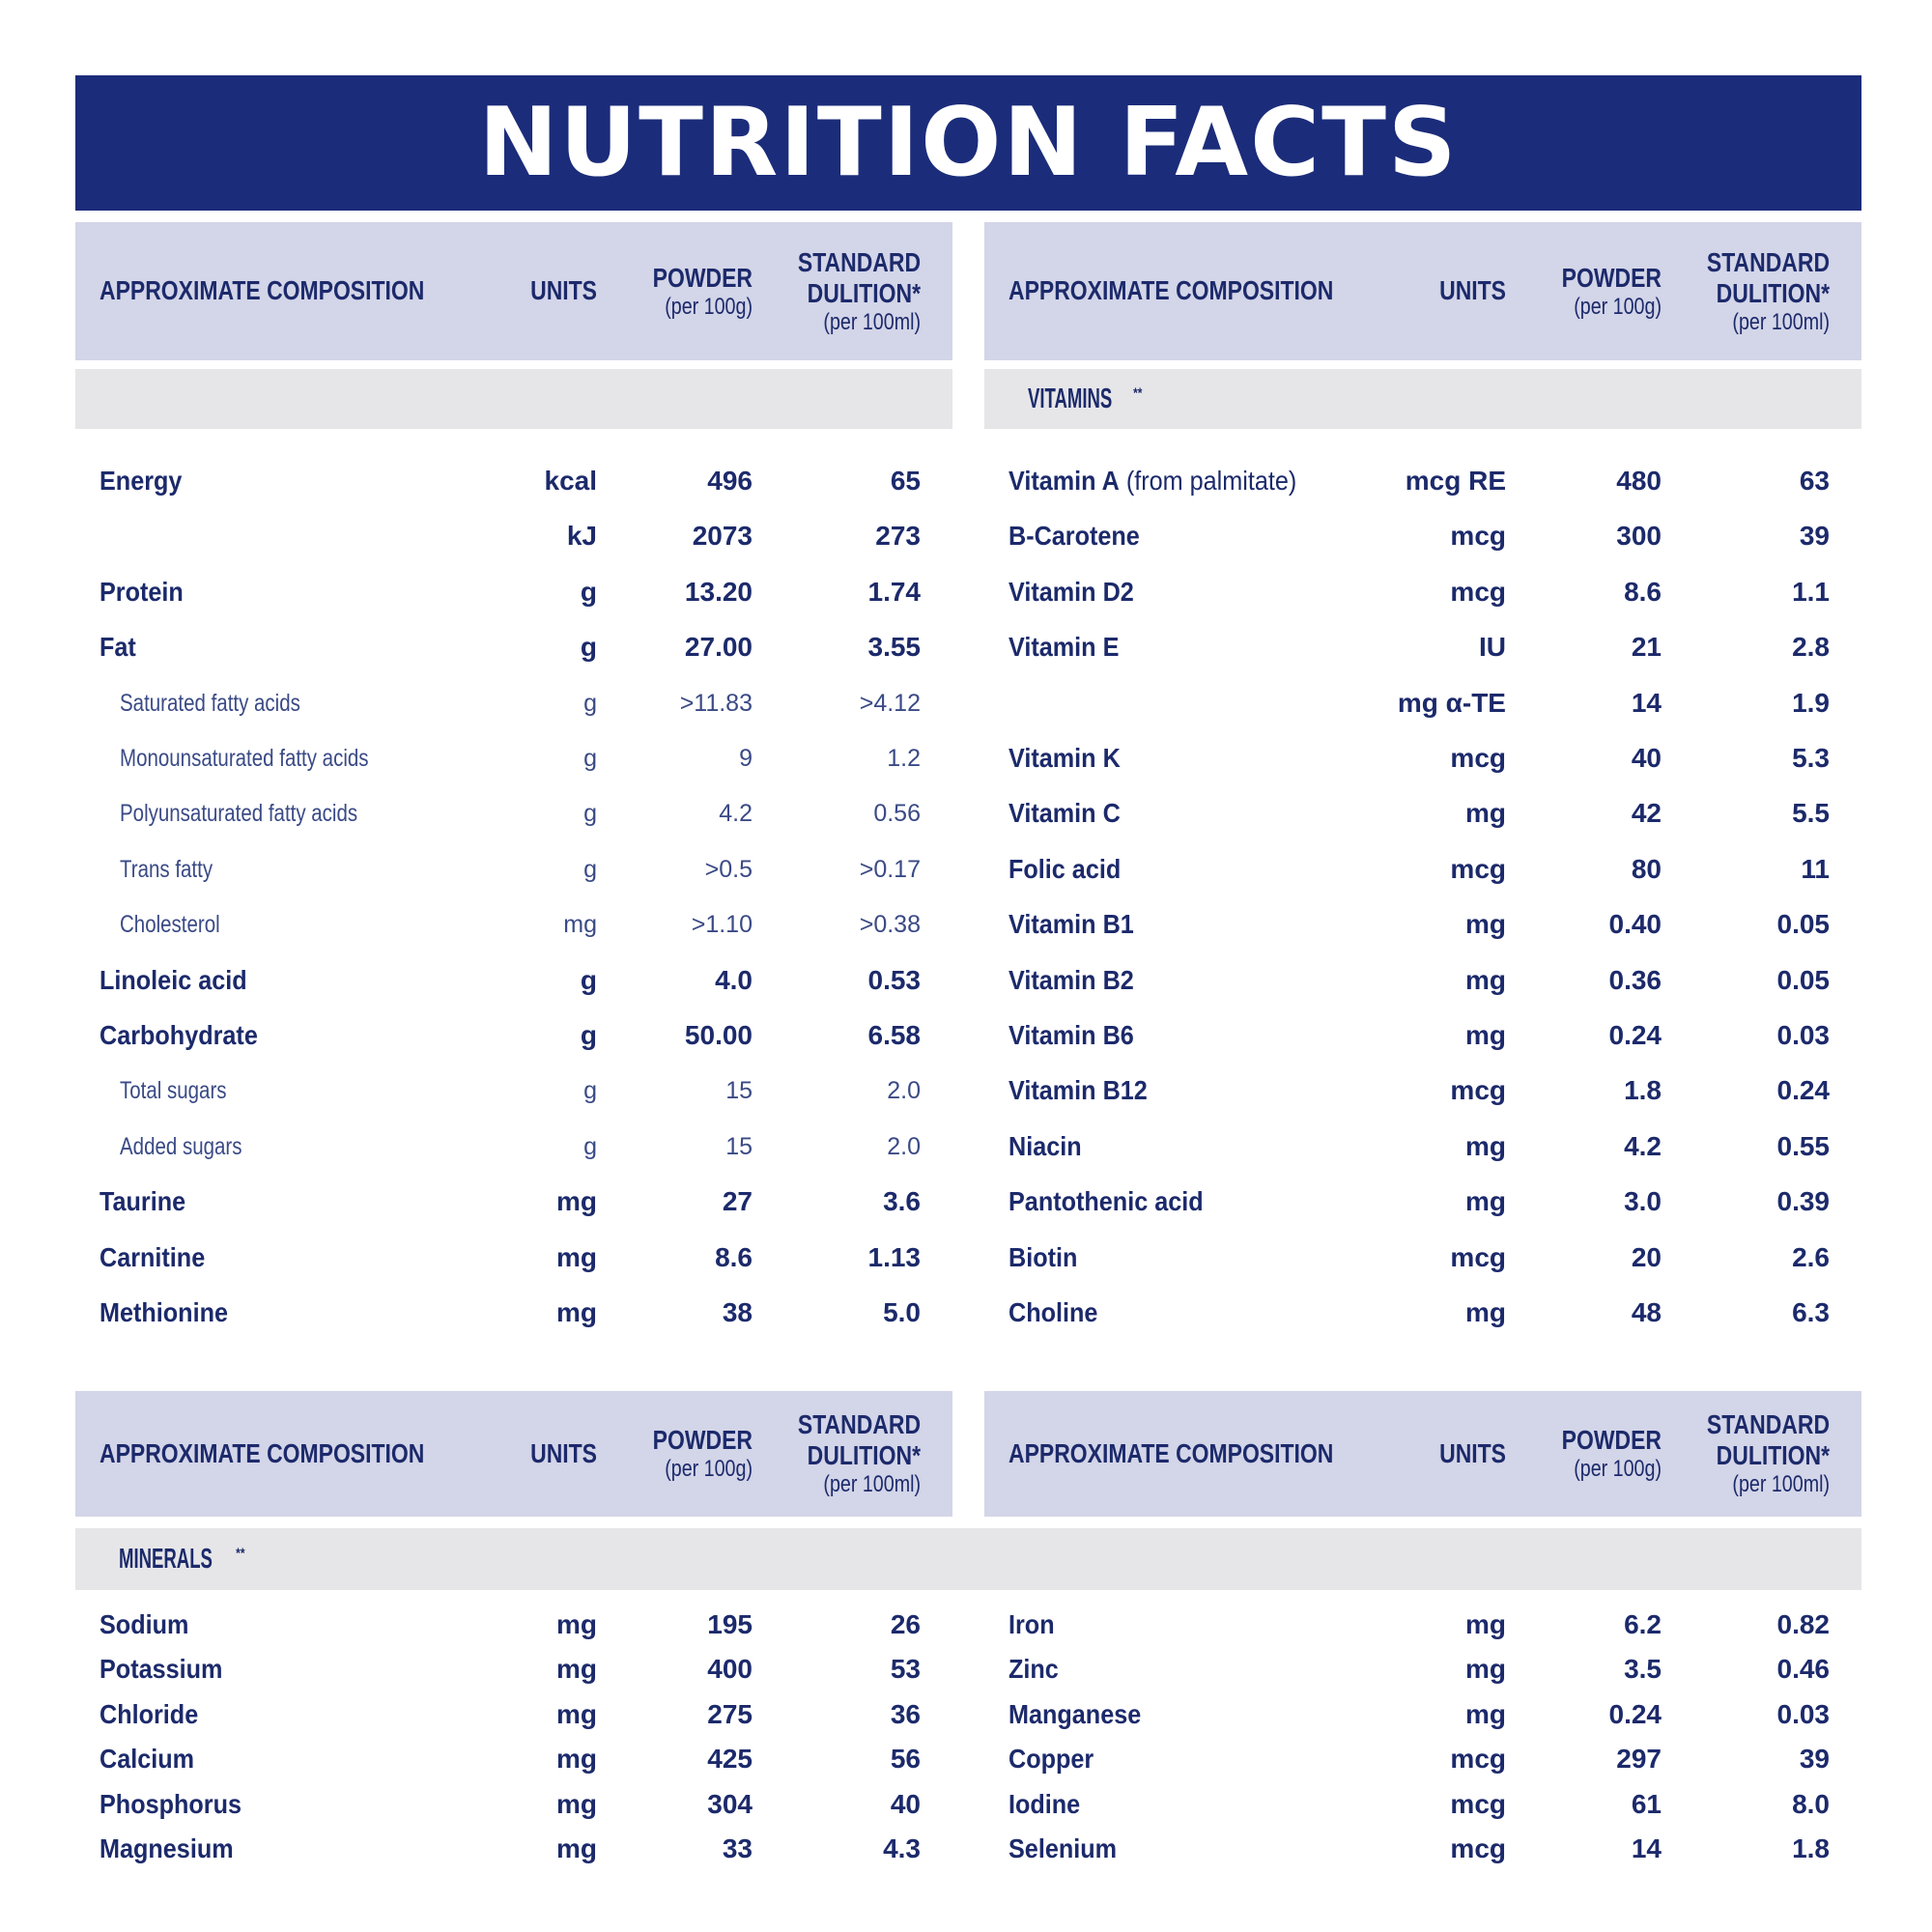  I want to click on table-row: Polyunsaturated fatty acids g 4.2 0.56, so click(513, 813).